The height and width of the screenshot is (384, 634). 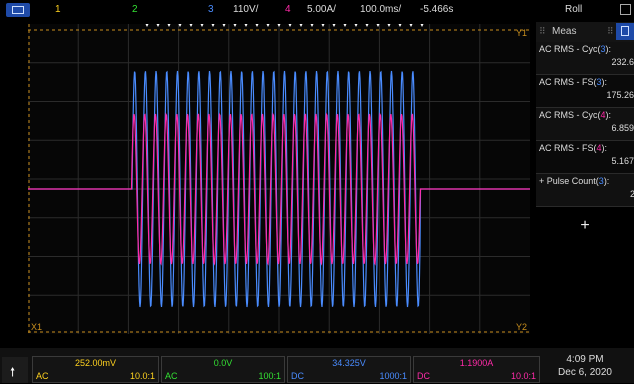 I want to click on arrow-up-icon: 🠕, so click(x=13, y=372).